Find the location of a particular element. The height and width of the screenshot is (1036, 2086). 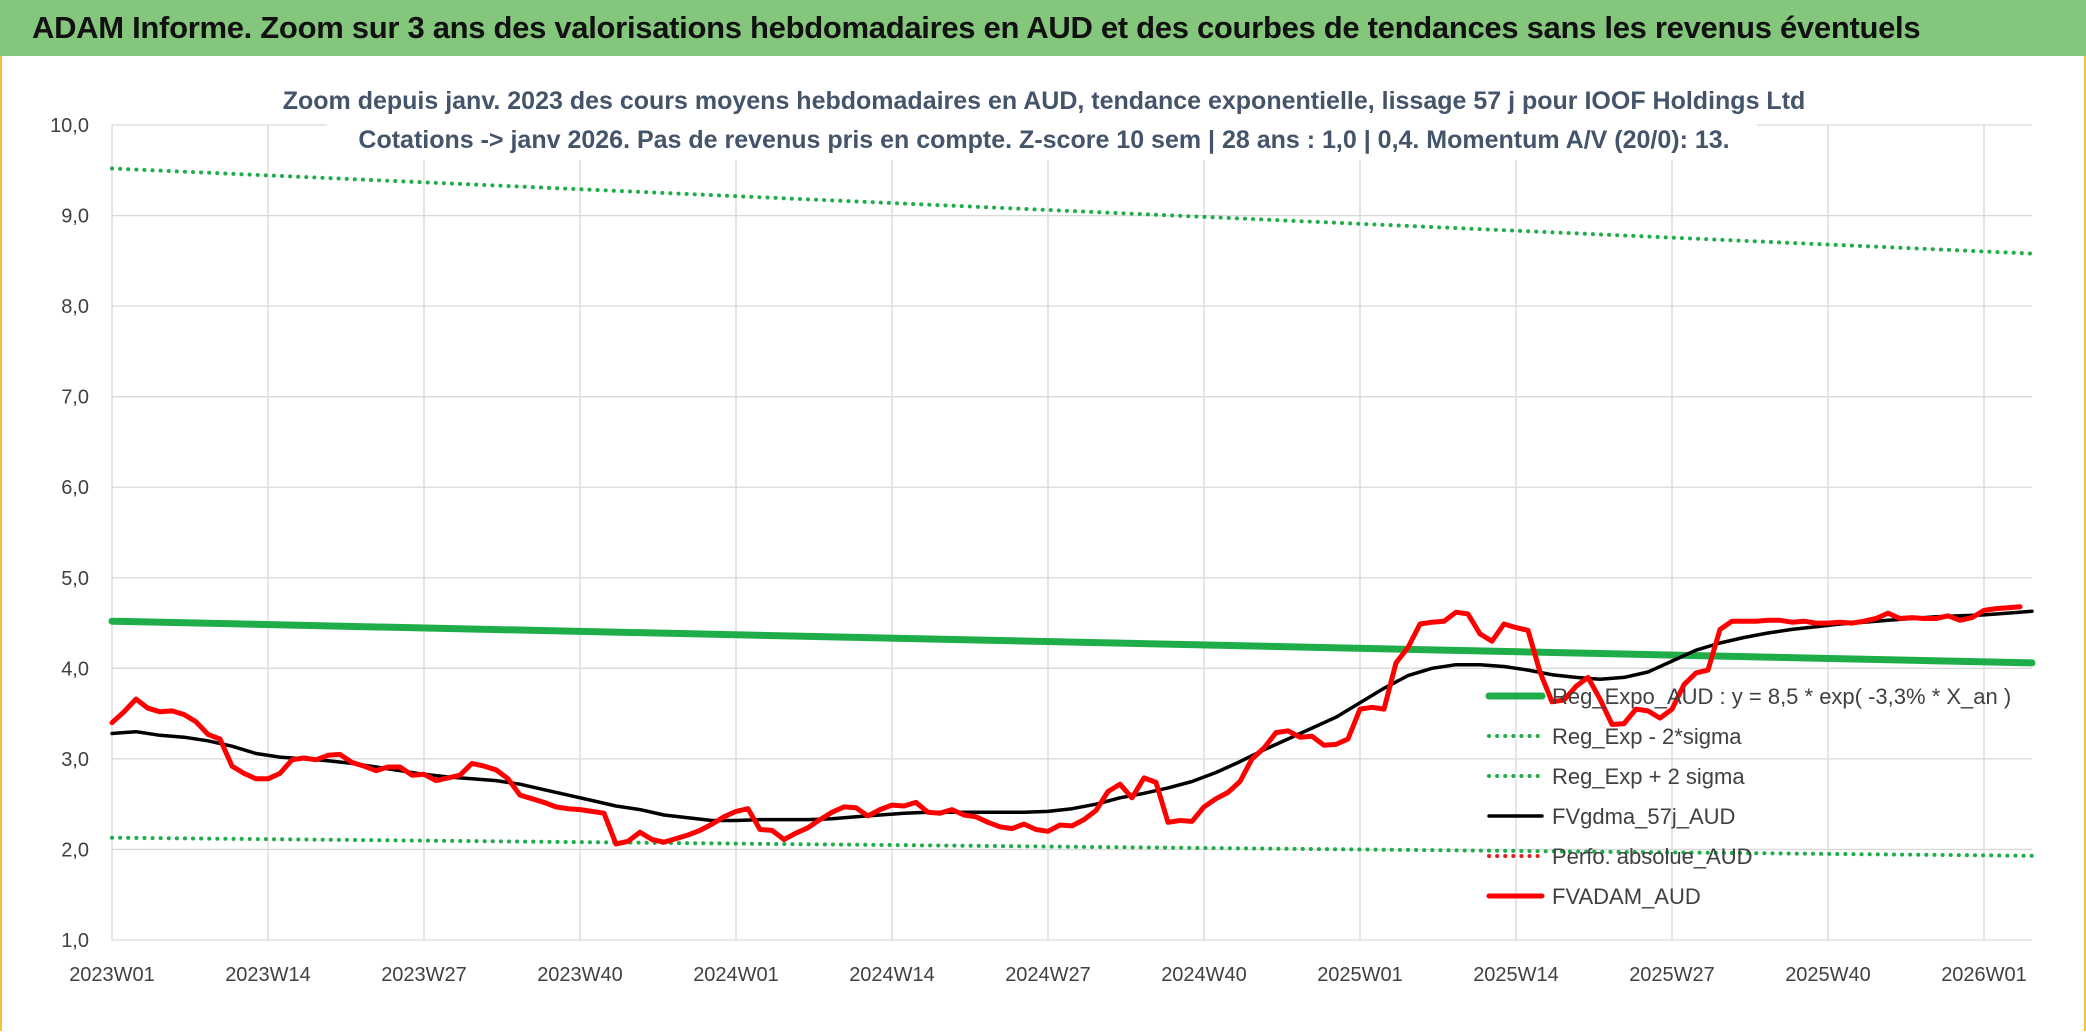

y-tick-label: 2,0 is located at coordinates (75, 850).